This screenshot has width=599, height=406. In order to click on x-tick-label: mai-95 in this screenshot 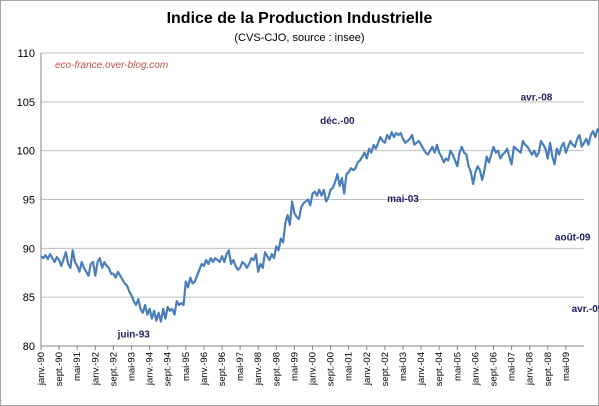, I will do `click(186, 366)`.